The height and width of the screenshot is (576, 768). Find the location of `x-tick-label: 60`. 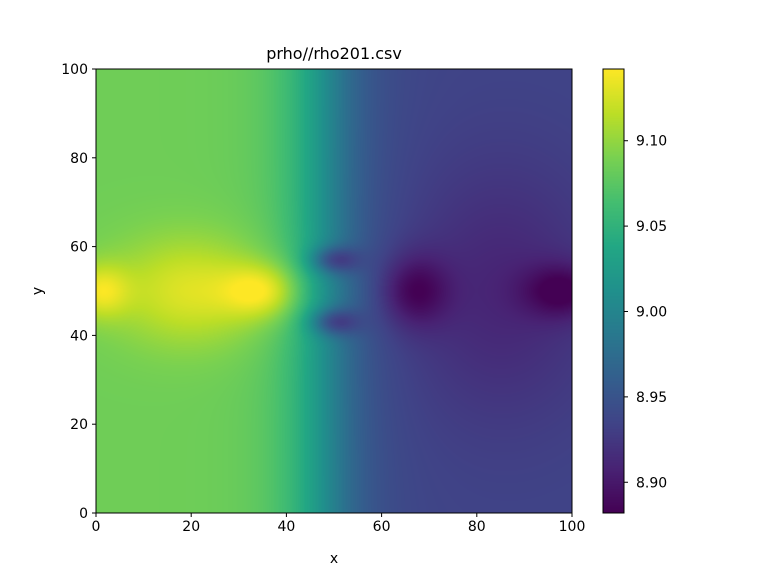

x-tick-label: 60 is located at coordinates (382, 527).